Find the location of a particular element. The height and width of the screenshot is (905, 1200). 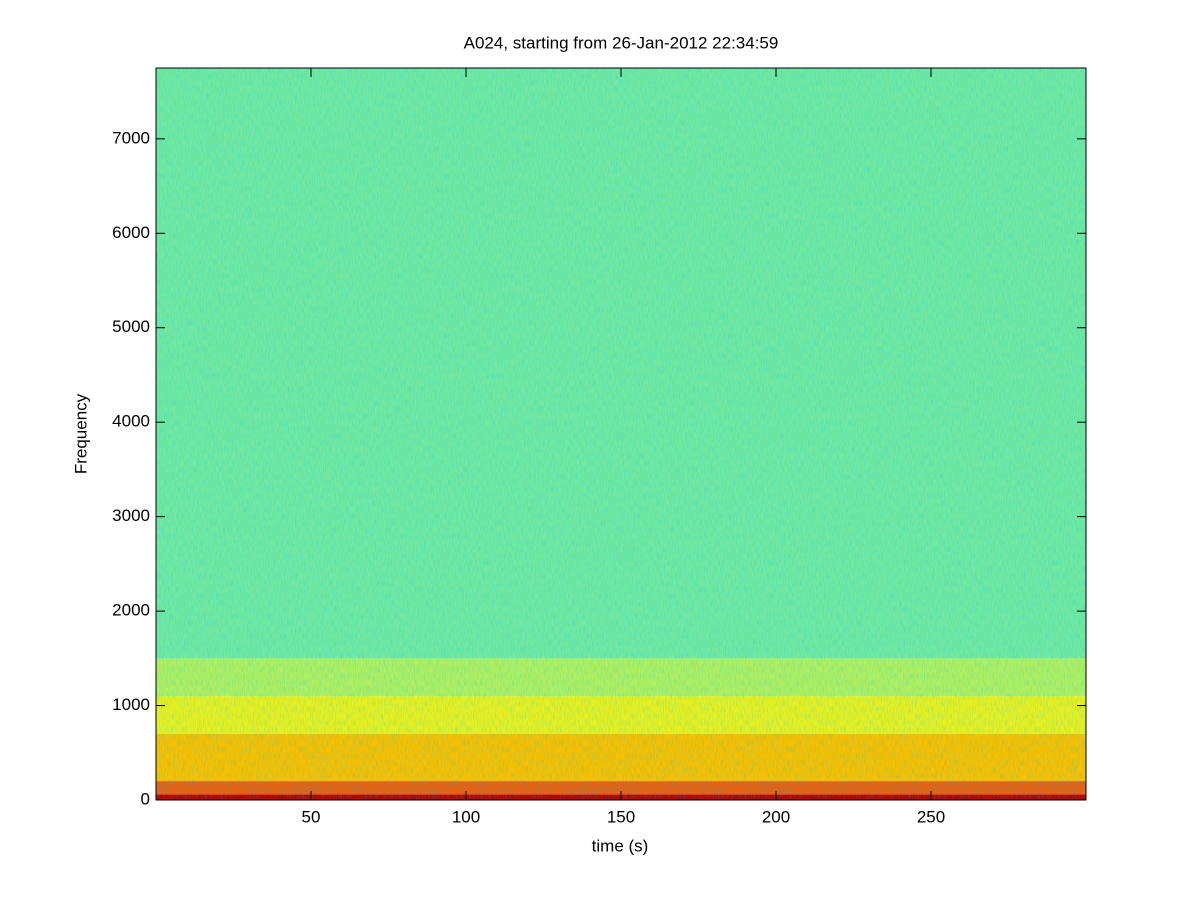

y-tick-label: 3000 is located at coordinates (131, 515).